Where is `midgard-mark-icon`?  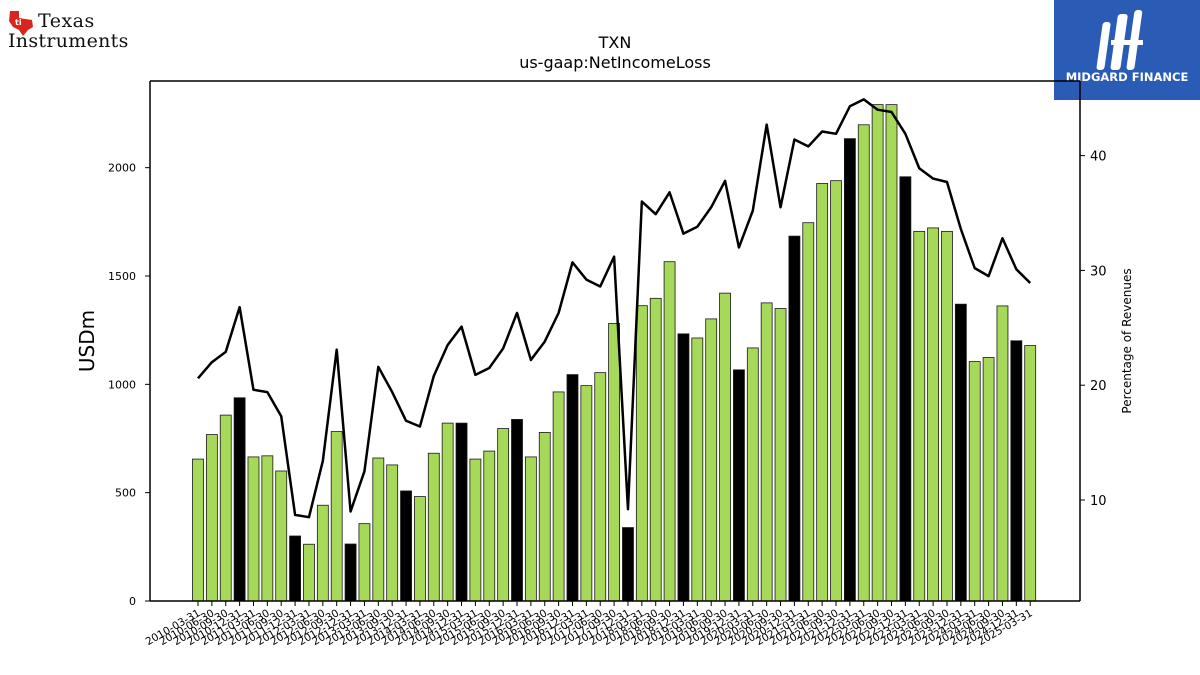
midgard-mark-icon is located at coordinates (1119, 40).